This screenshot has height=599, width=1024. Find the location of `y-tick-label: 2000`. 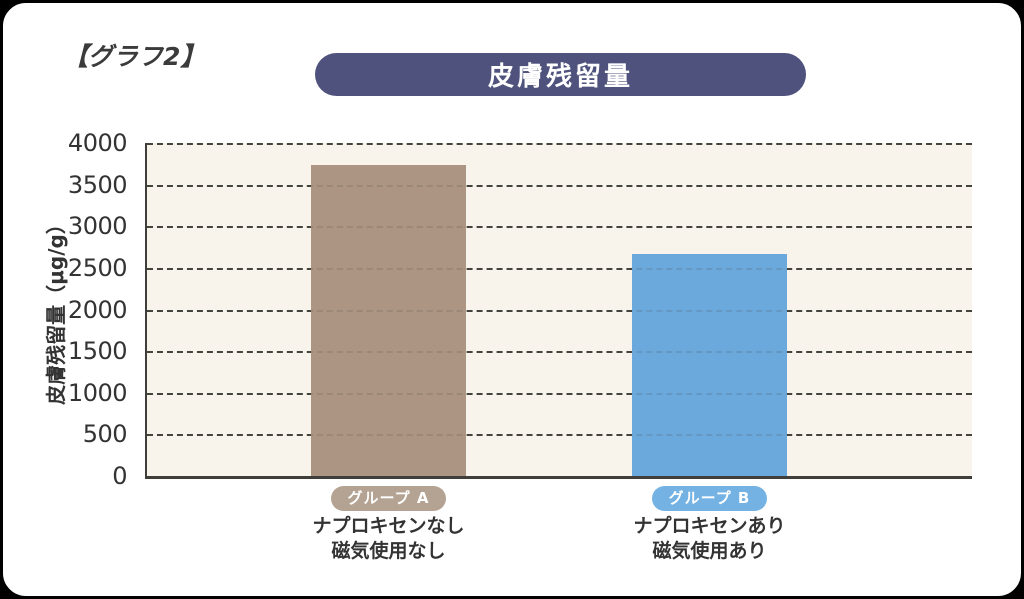

y-tick-label: 2000 is located at coordinates (97, 309).